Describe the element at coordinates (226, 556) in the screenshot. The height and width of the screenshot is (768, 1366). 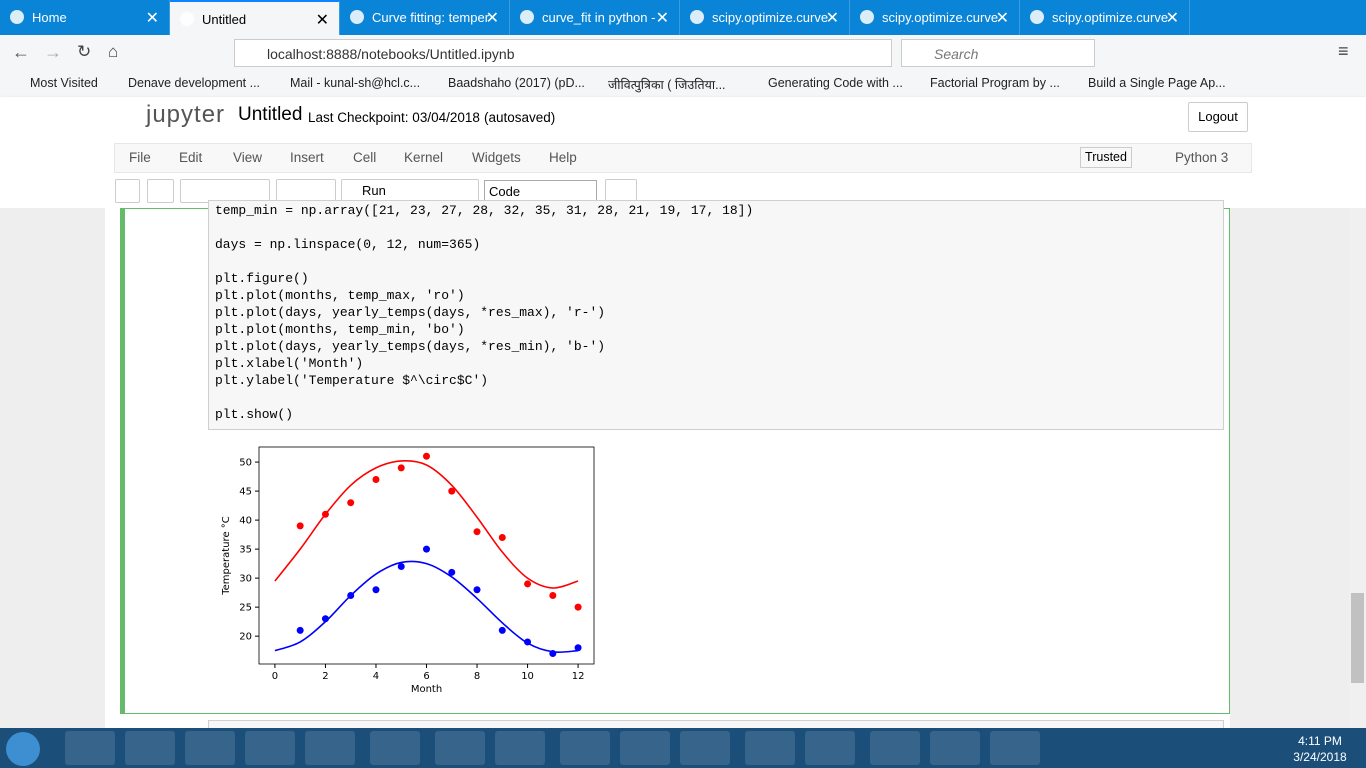
I see `y-axis-label: Temperature °C` at that location.